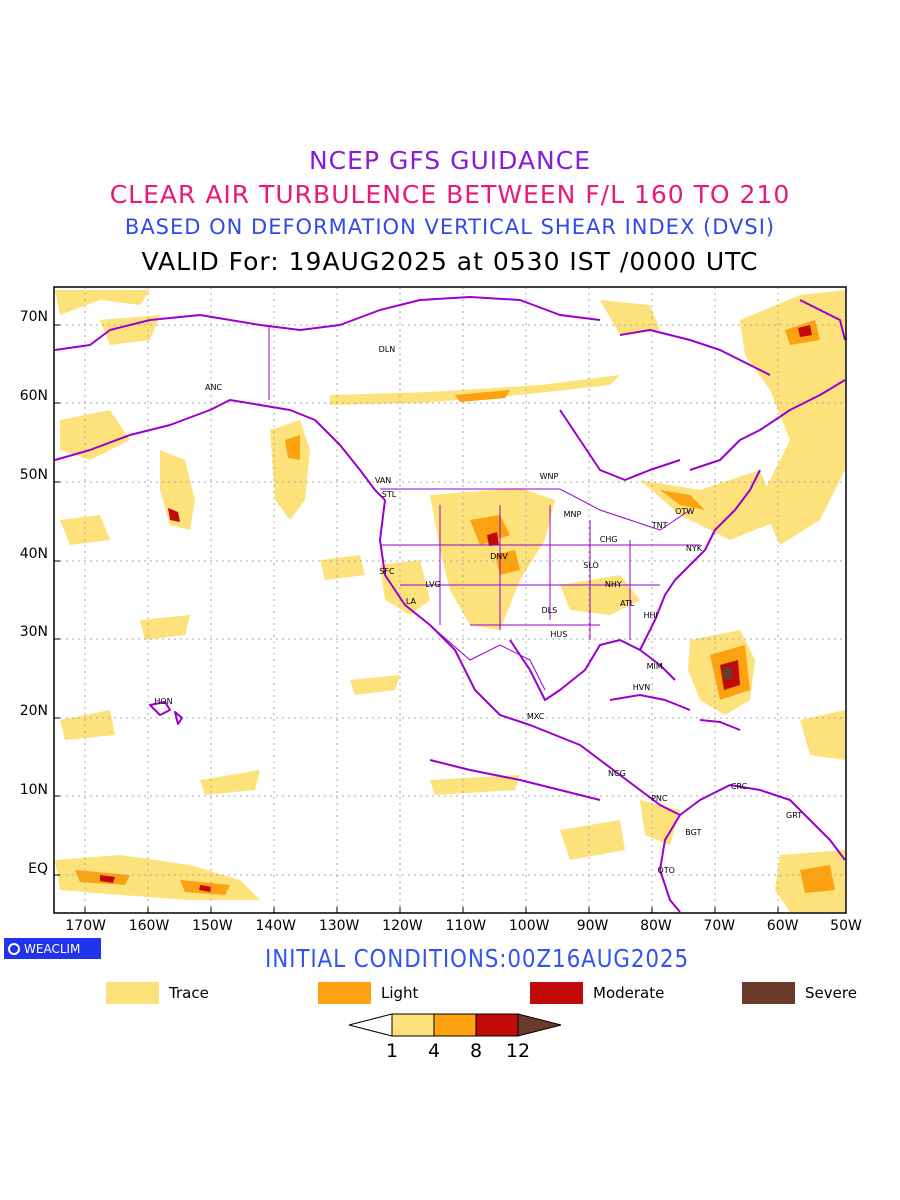 The width and height of the screenshot is (900, 1200). Describe the element at coordinates (370, 1025) in the screenshot. I see `colorbar-below` at that location.